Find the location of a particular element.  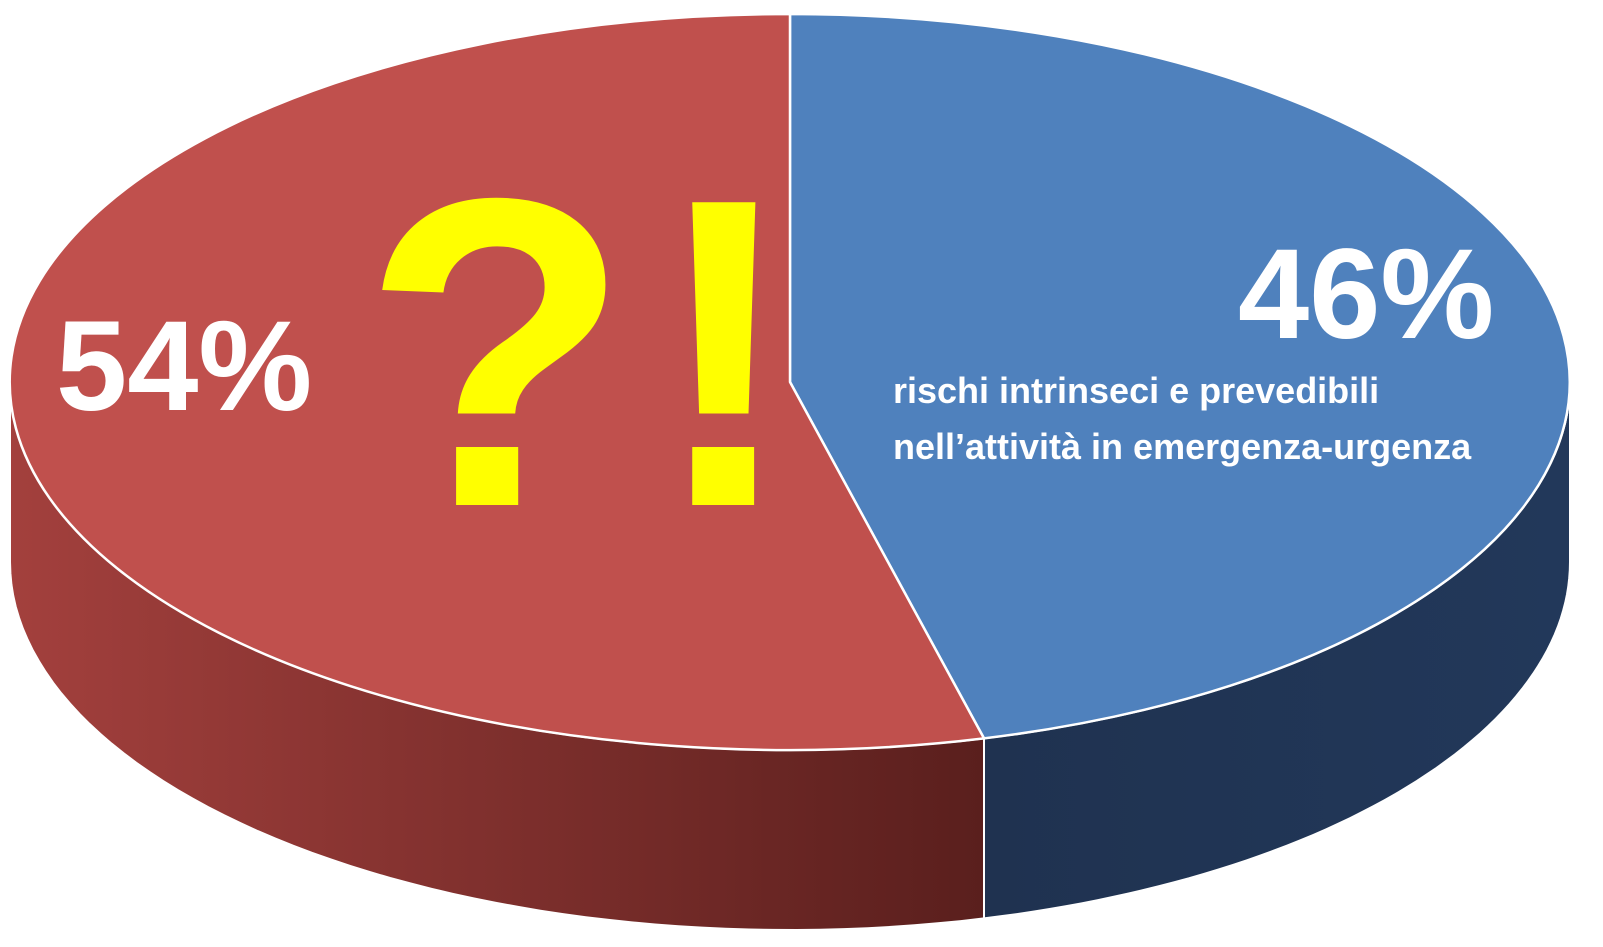

slice-value-label-1: 46% is located at coordinates (1366, 294).